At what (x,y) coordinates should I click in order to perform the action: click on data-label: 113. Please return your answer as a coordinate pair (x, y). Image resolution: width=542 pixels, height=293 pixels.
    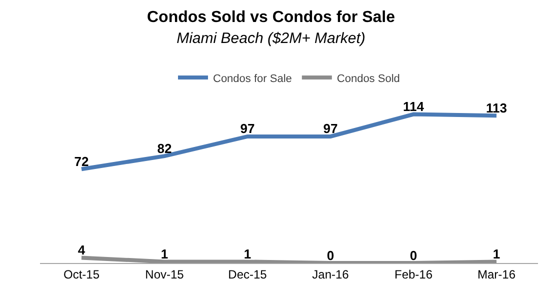
    Looking at the image, I should click on (496, 108).